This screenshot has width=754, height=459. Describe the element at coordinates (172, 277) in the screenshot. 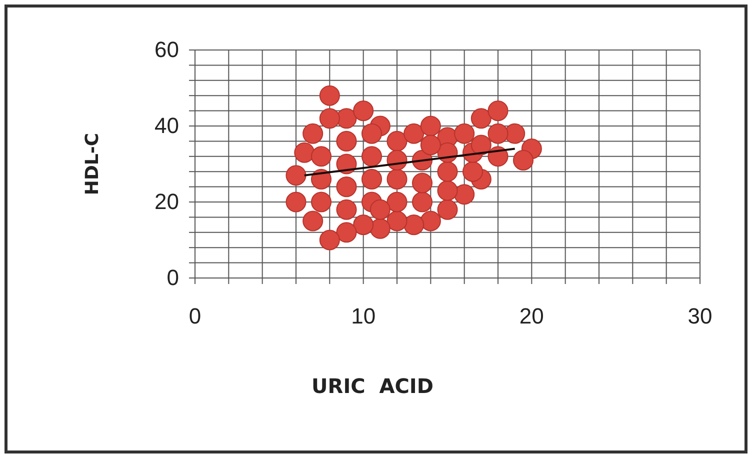

I see `y-tick-label: 0` at that location.